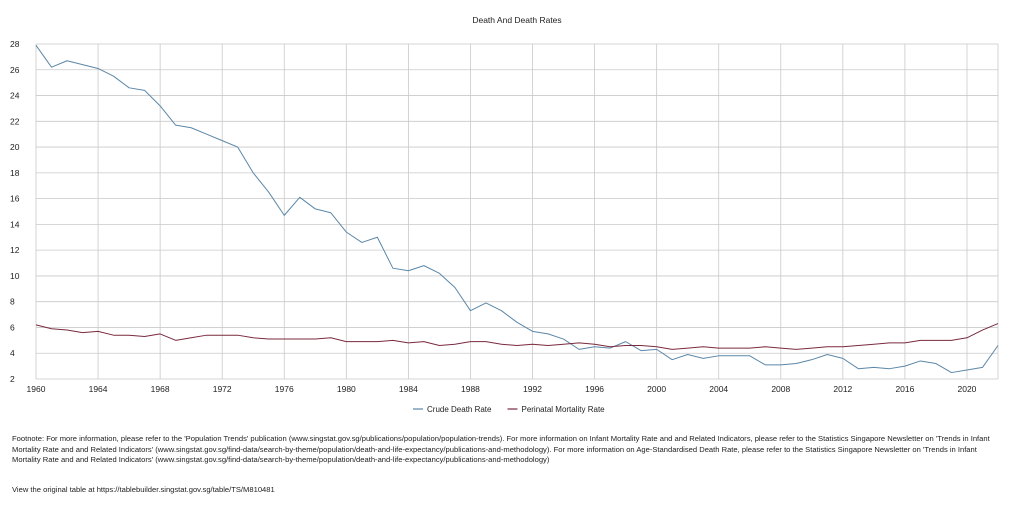 The height and width of the screenshot is (512, 1024). I want to click on y-tick-label: 24, so click(15, 96).